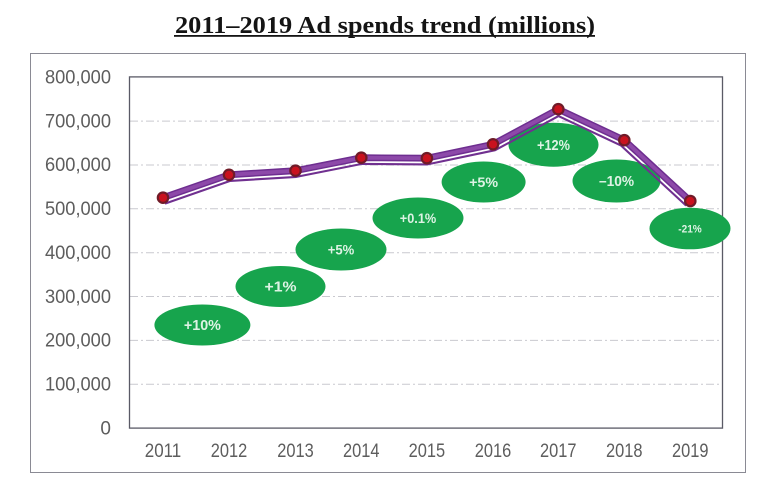 The height and width of the screenshot is (493, 766). Describe the element at coordinates (493, 451) in the screenshot. I see `svg-text: 2016` at that location.